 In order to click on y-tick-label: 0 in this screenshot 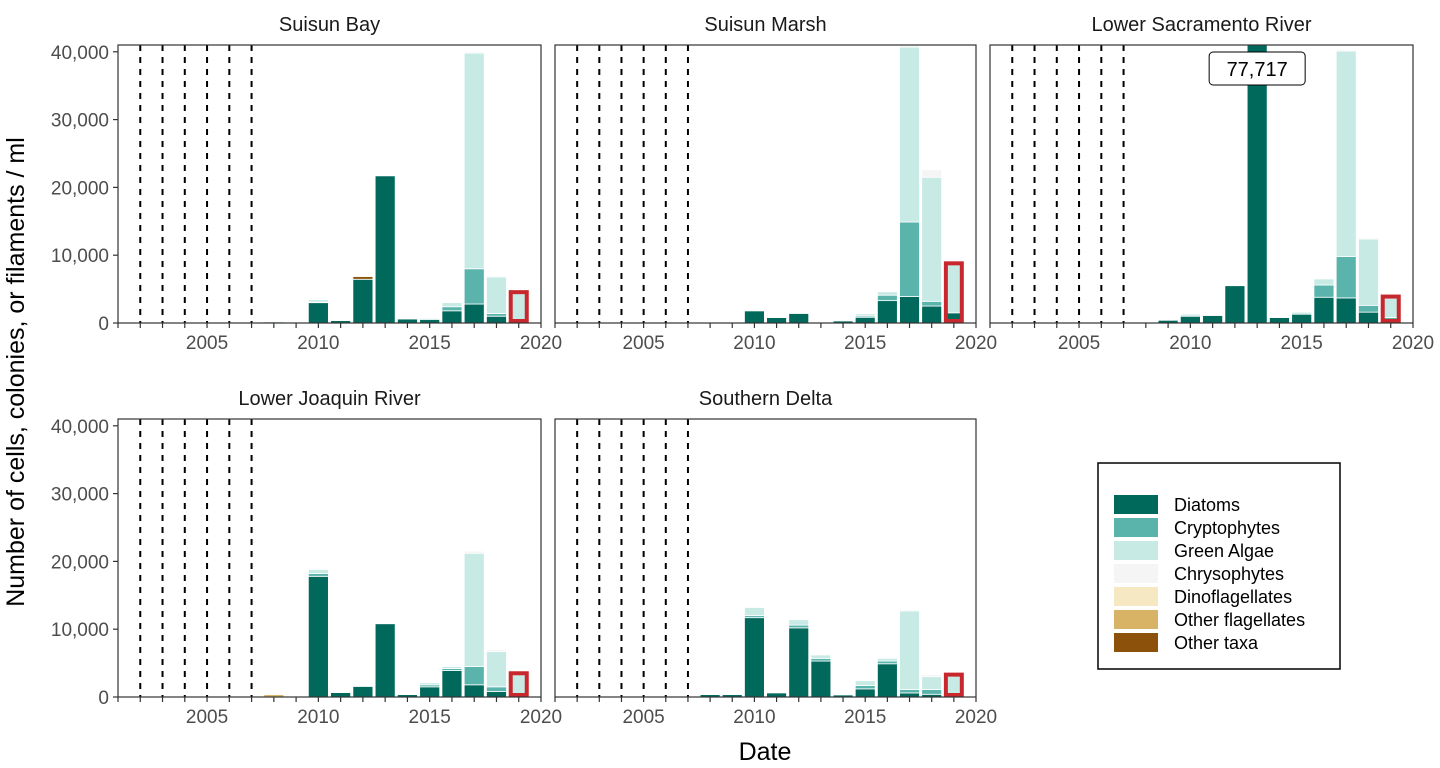, I will do `click(103, 698)`.